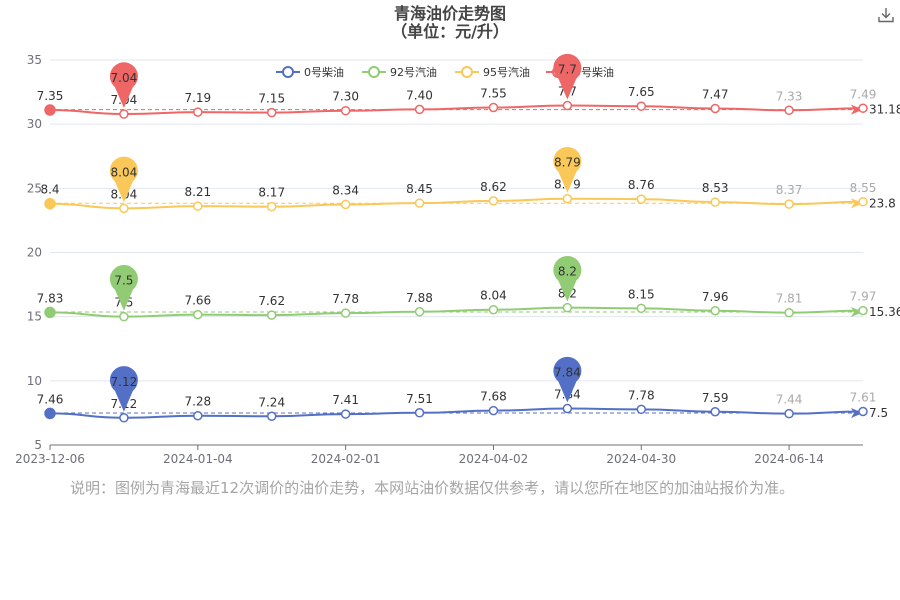 Image resolution: width=900 pixels, height=600 pixels. What do you see at coordinates (493, 296) in the screenshot?
I see `data-label: 8.04` at bounding box center [493, 296].